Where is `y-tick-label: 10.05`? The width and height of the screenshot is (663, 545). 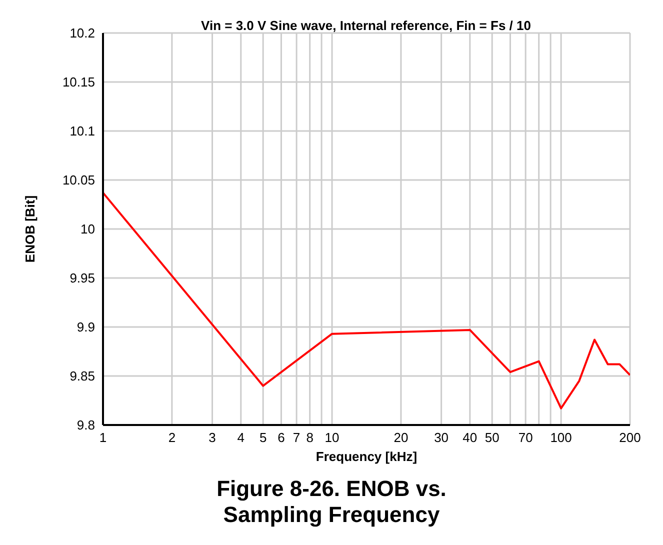
y-tick-label: 10.05 is located at coordinates (78, 180).